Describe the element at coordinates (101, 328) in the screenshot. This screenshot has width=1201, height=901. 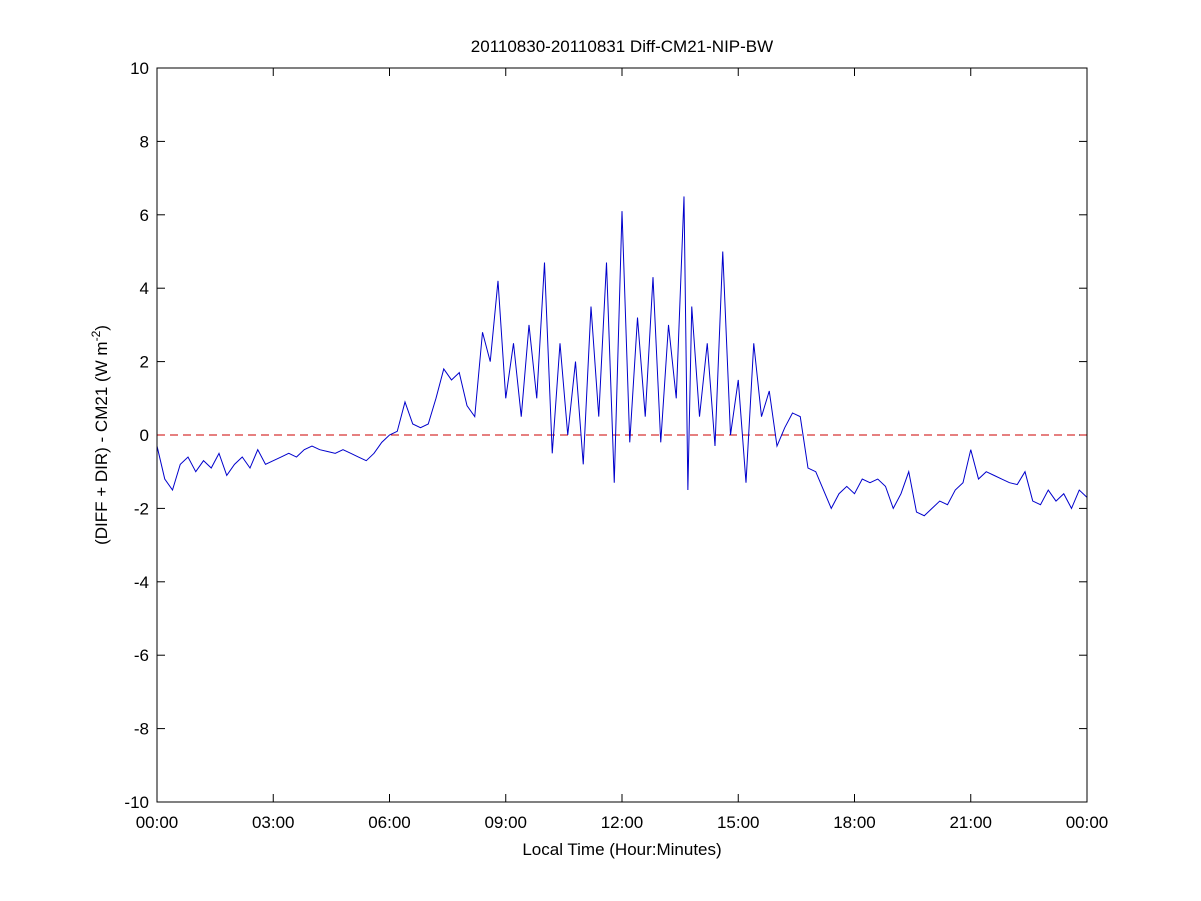
I see `y-axis-label-end: )` at that location.